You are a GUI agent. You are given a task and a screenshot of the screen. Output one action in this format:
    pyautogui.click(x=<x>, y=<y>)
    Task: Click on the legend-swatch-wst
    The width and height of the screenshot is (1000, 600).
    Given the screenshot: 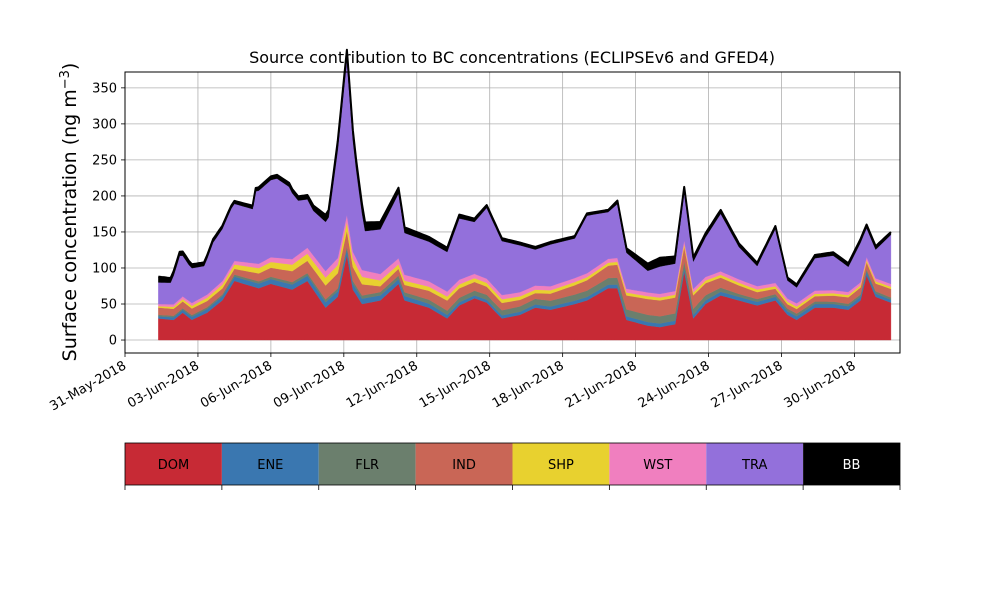 What is the action you would take?
    pyautogui.click(x=658, y=464)
    